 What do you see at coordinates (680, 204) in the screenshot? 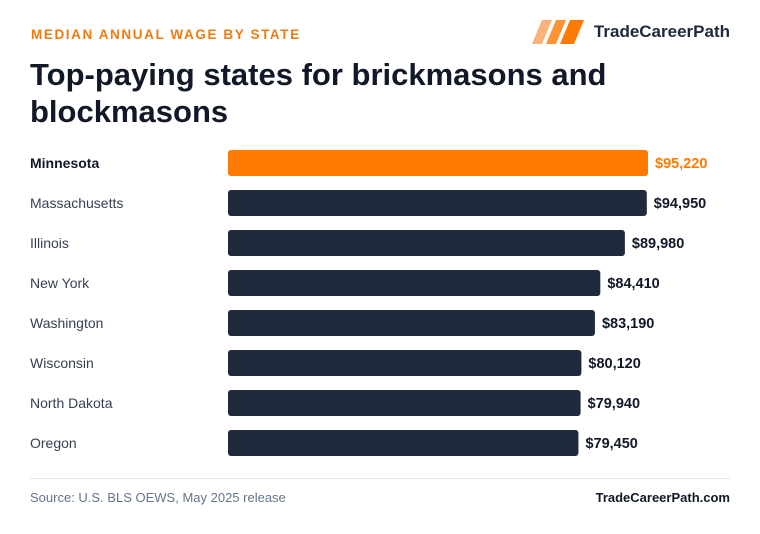
I see `value-label: $94,950` at bounding box center [680, 204].